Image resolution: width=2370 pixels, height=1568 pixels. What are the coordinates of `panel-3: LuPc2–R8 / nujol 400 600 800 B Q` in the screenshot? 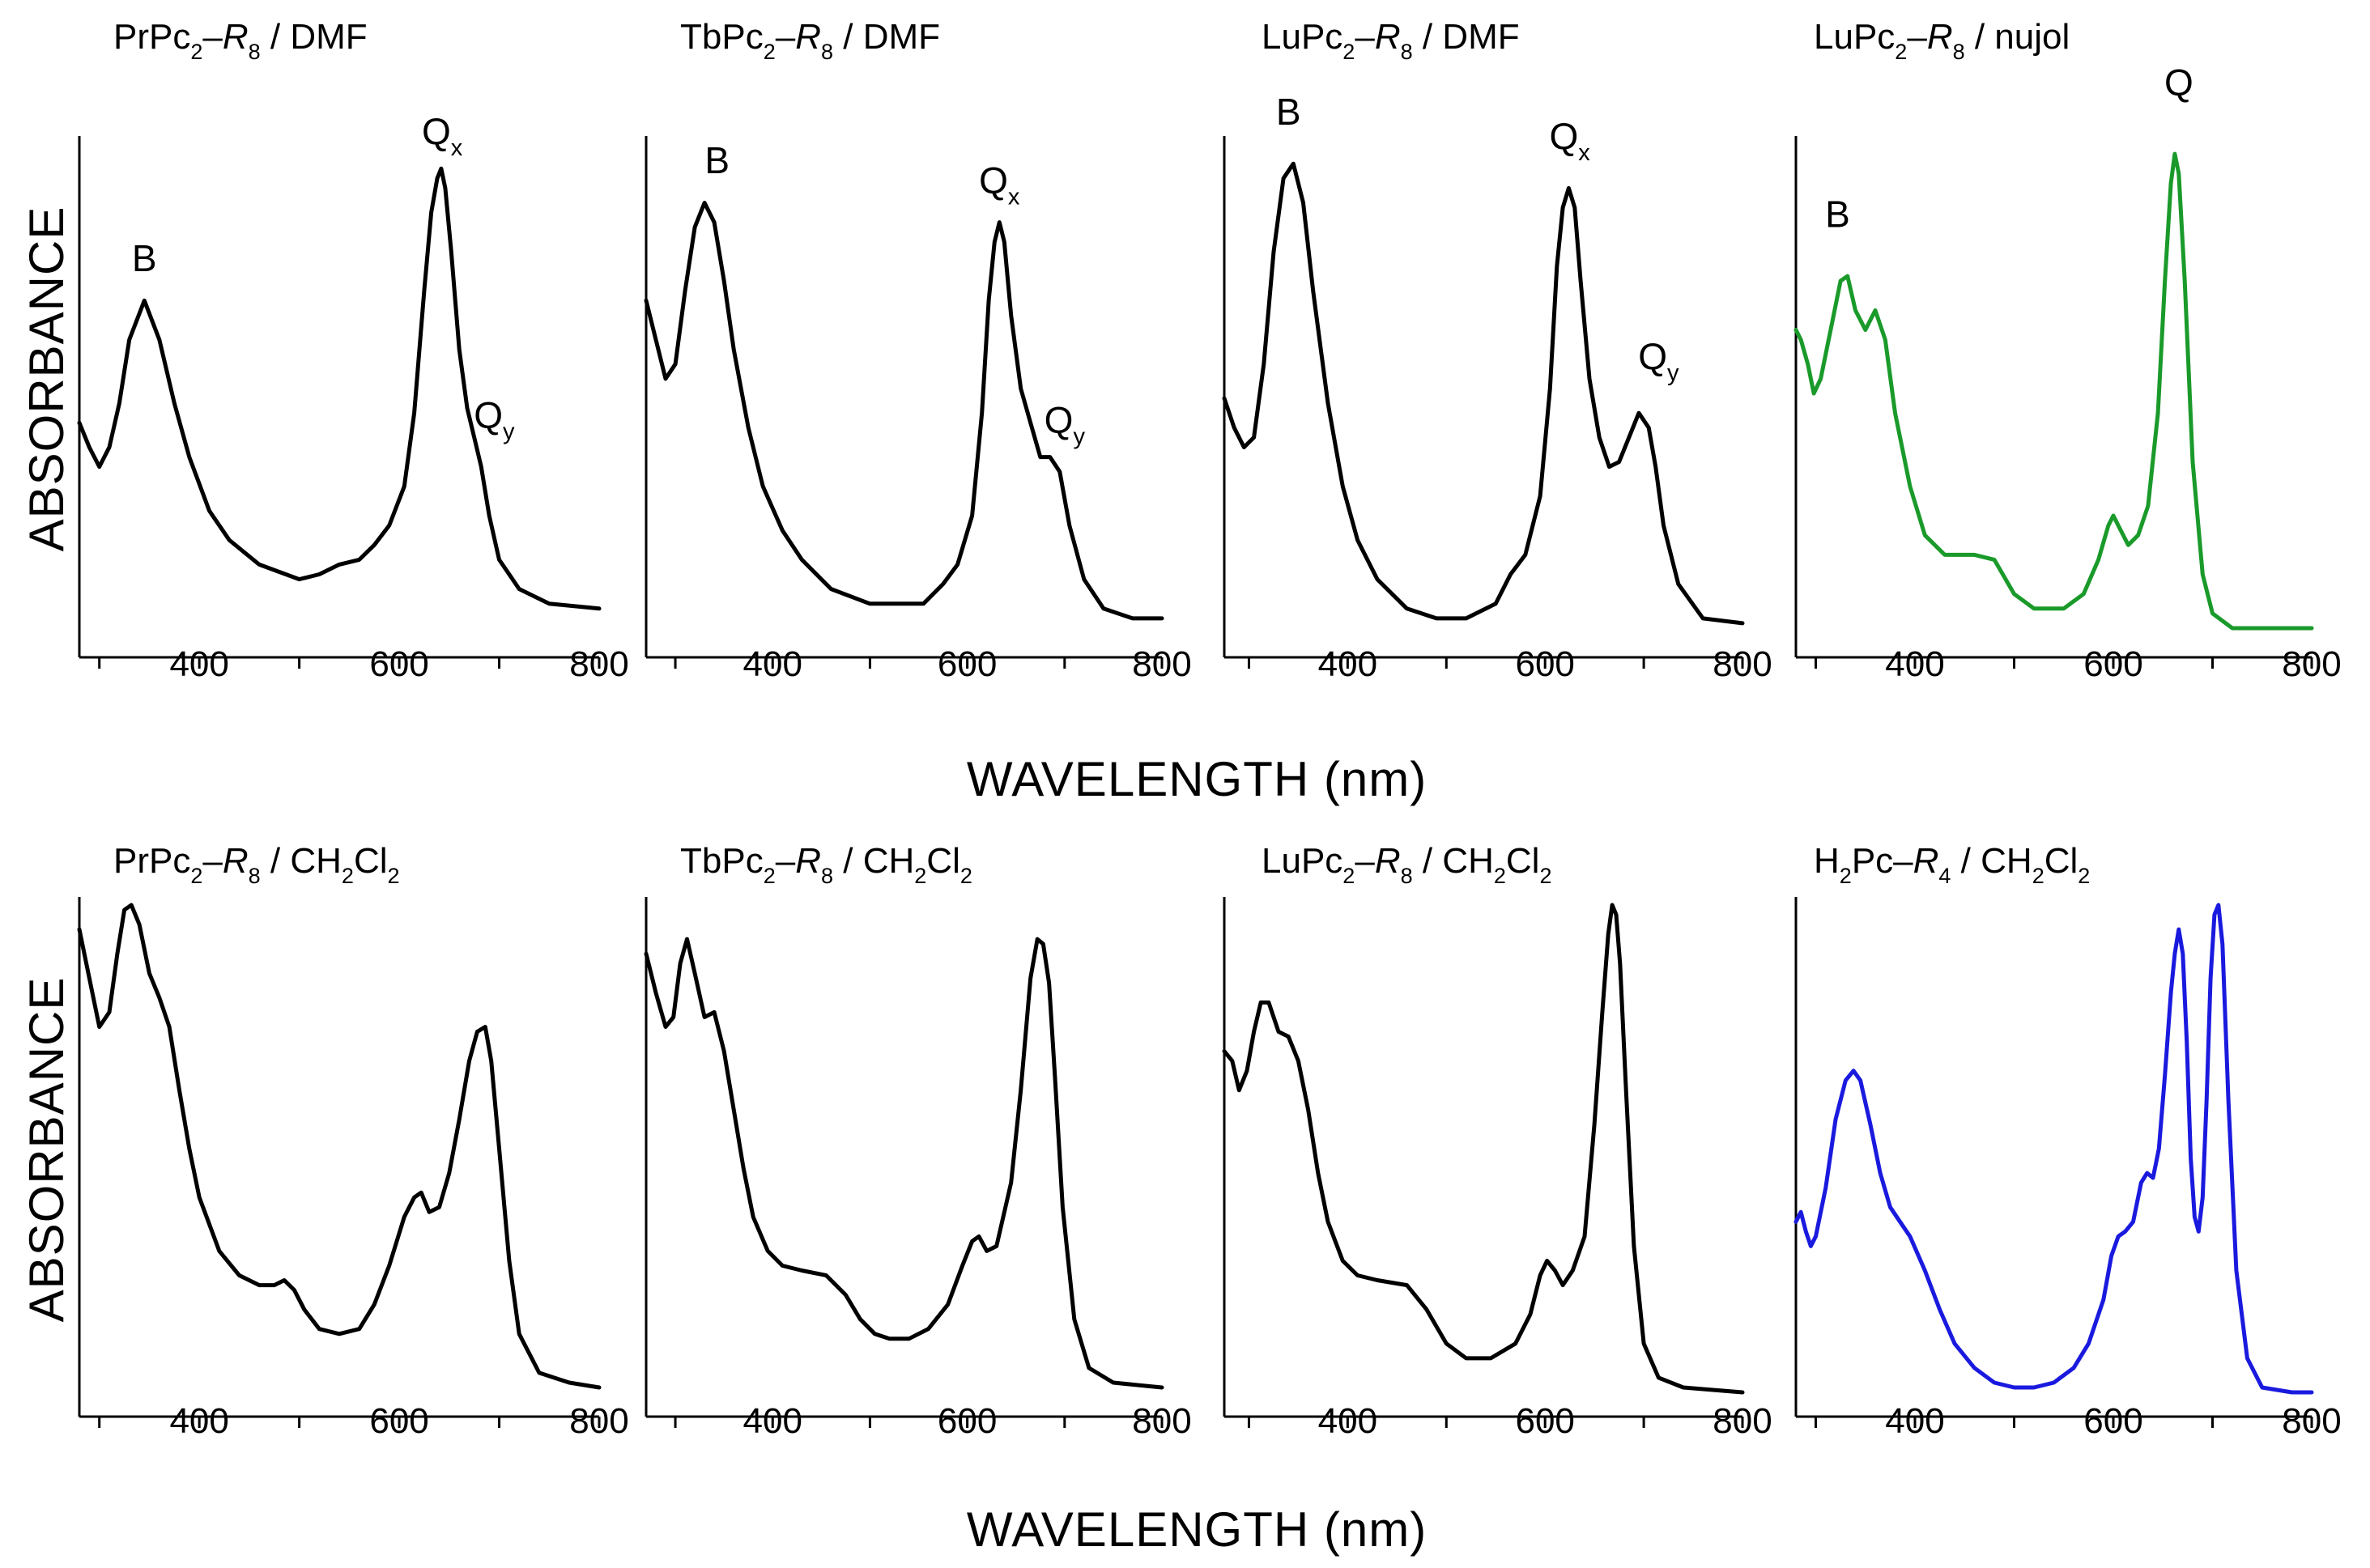 It's located at (2067, 350).